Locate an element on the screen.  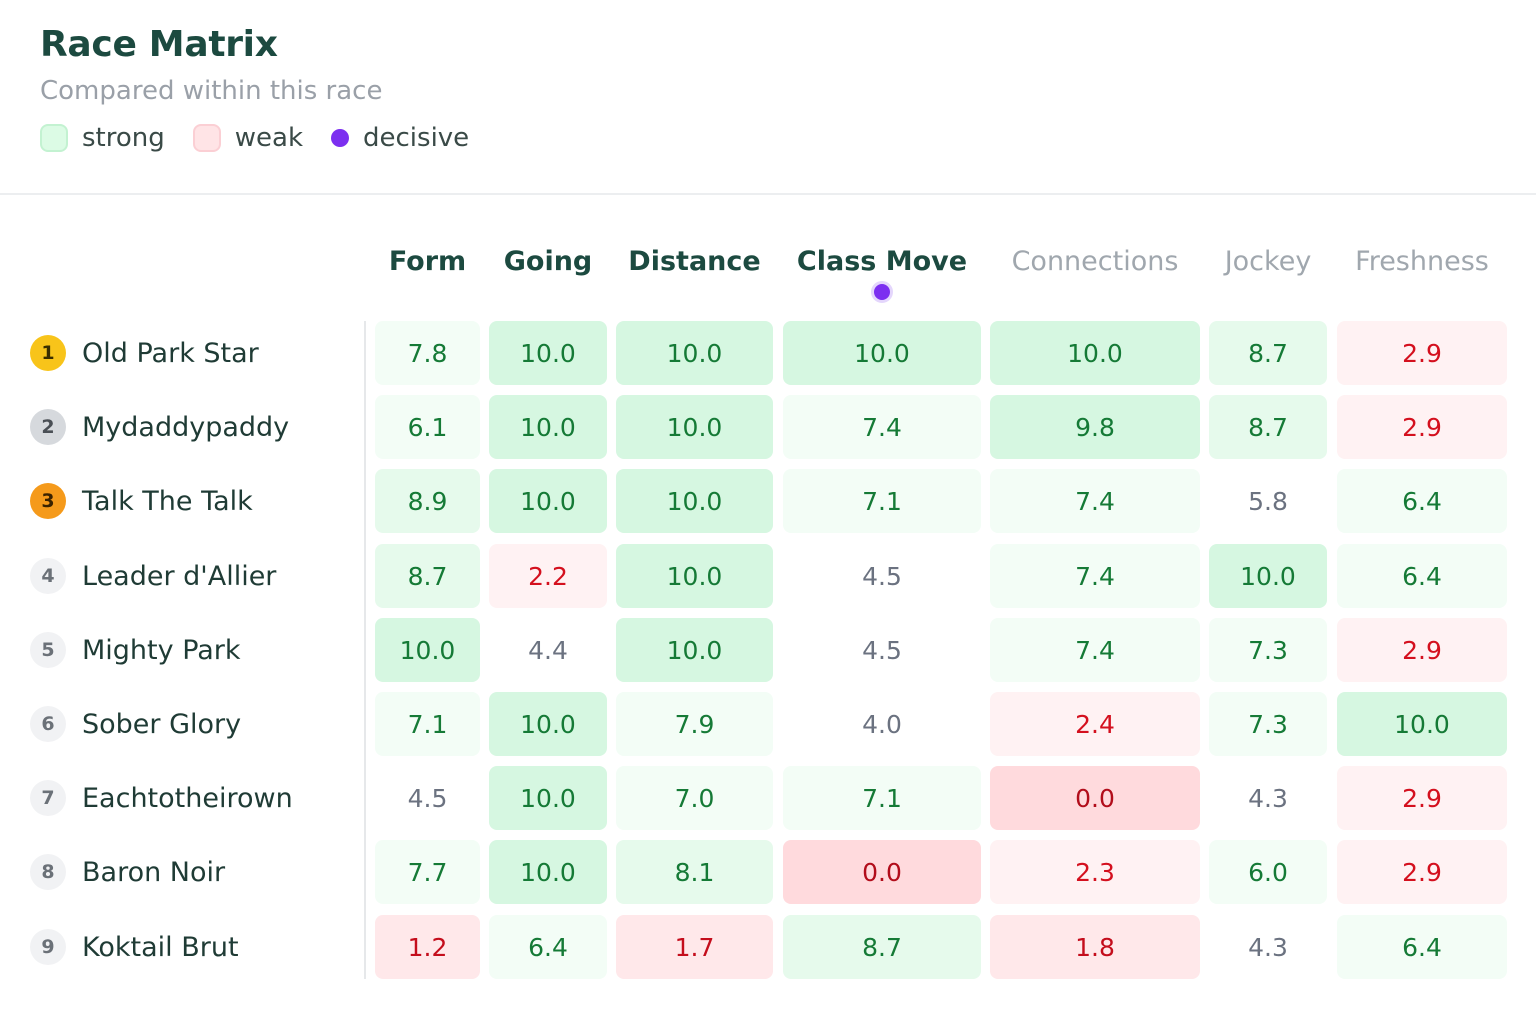
legend: strong weak decisive is located at coordinates (268, 138).